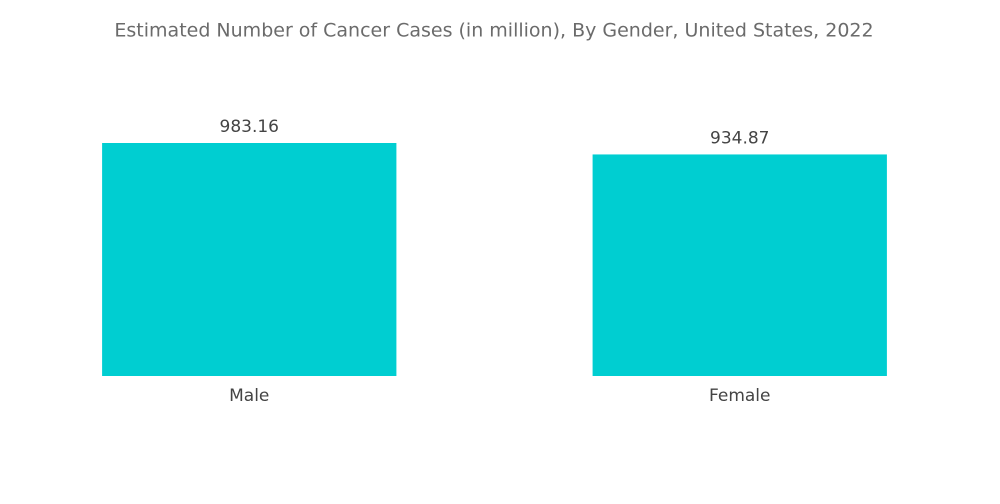  What do you see at coordinates (249, 396) in the screenshot?
I see `x-tick-label: Male` at bounding box center [249, 396].